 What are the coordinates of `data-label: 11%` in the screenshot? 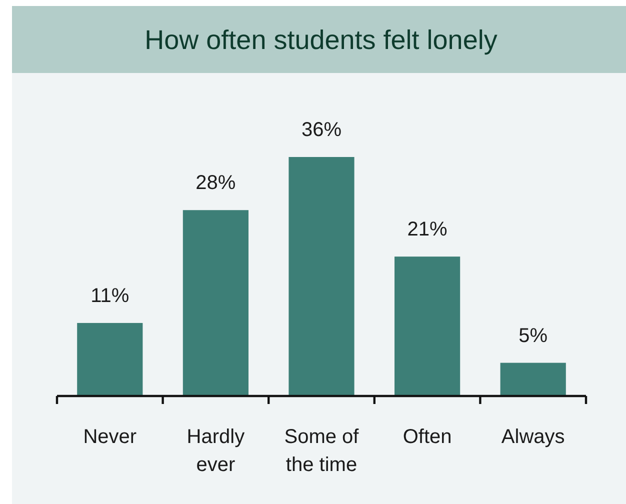 It's located at (110, 295).